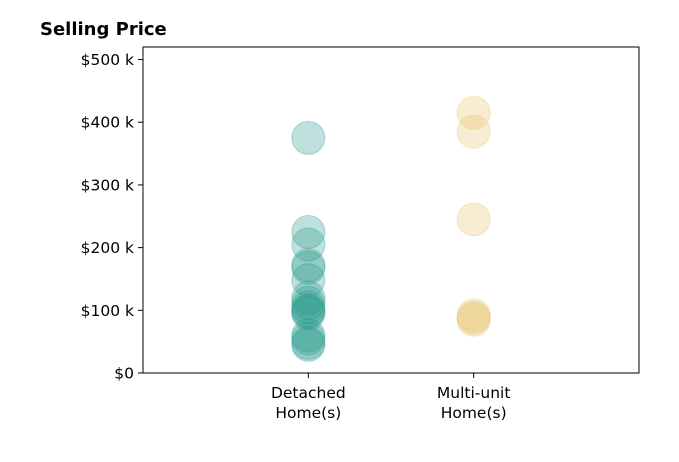  Describe the element at coordinates (474, 403) in the screenshot. I see `x-tick-label: Multi-unit Home(s)` at that location.